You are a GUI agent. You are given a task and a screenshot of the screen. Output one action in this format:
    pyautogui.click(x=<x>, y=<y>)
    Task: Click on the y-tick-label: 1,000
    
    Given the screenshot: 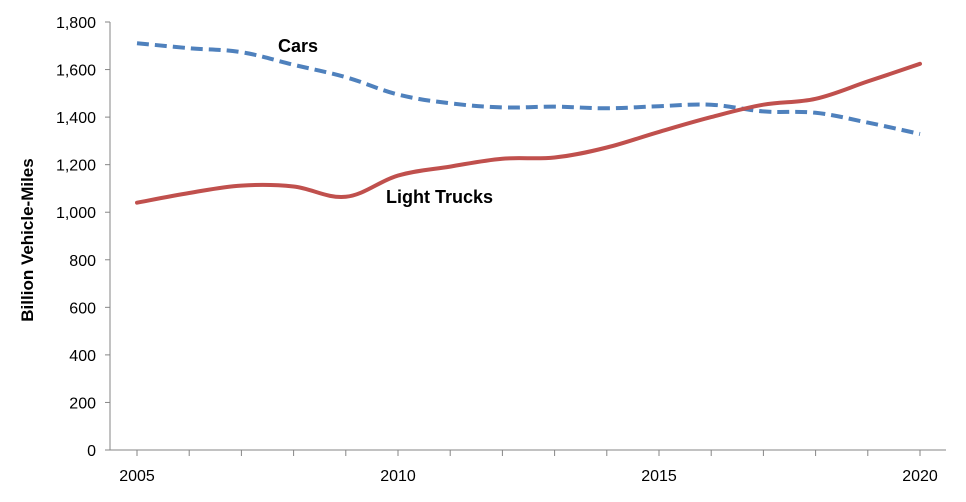 What is the action you would take?
    pyautogui.click(x=76, y=213)
    